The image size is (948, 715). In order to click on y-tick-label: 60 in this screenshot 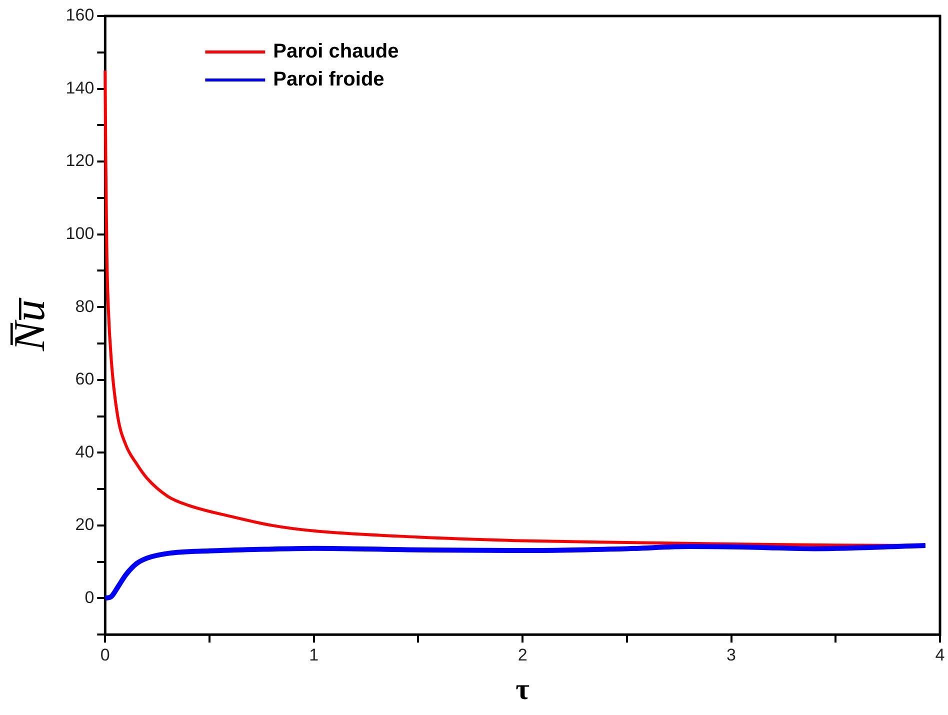, I will do `click(84, 379)`.